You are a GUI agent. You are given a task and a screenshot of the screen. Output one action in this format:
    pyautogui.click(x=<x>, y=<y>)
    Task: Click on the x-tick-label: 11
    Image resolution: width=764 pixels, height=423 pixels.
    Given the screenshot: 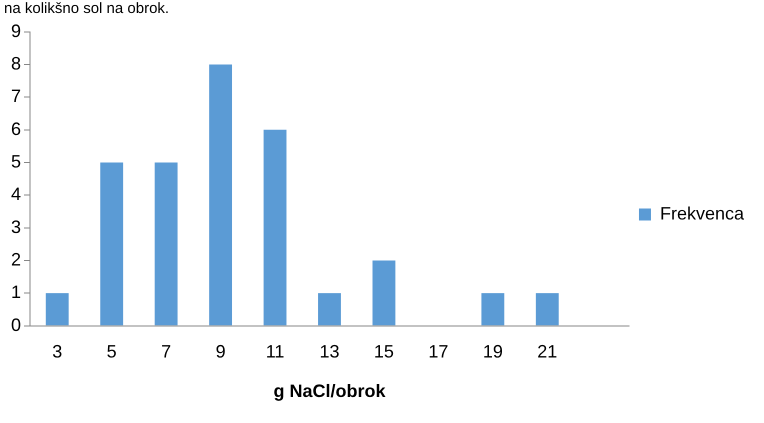 What is the action you would take?
    pyautogui.click(x=275, y=352)
    